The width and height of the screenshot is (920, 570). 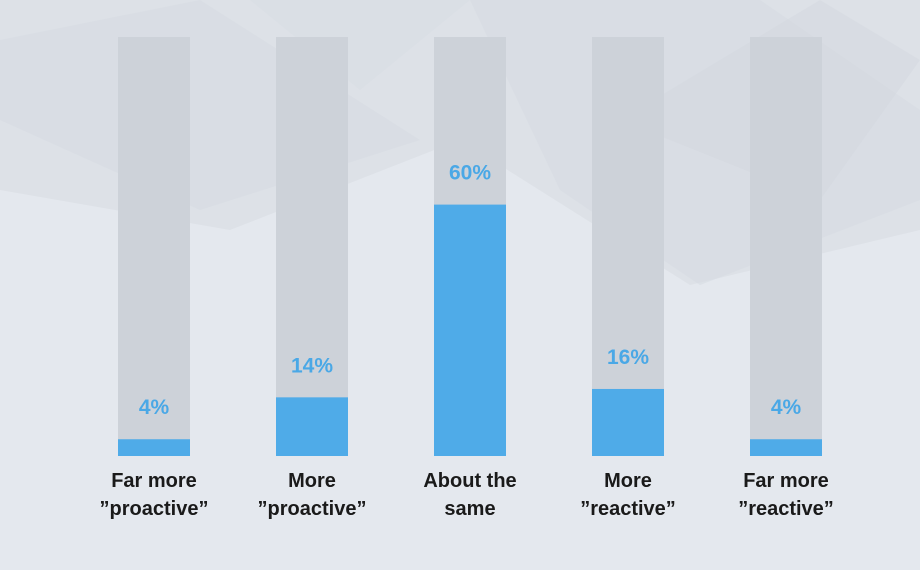 What do you see at coordinates (469, 495) in the screenshot?
I see `category-label: About the same` at bounding box center [469, 495].